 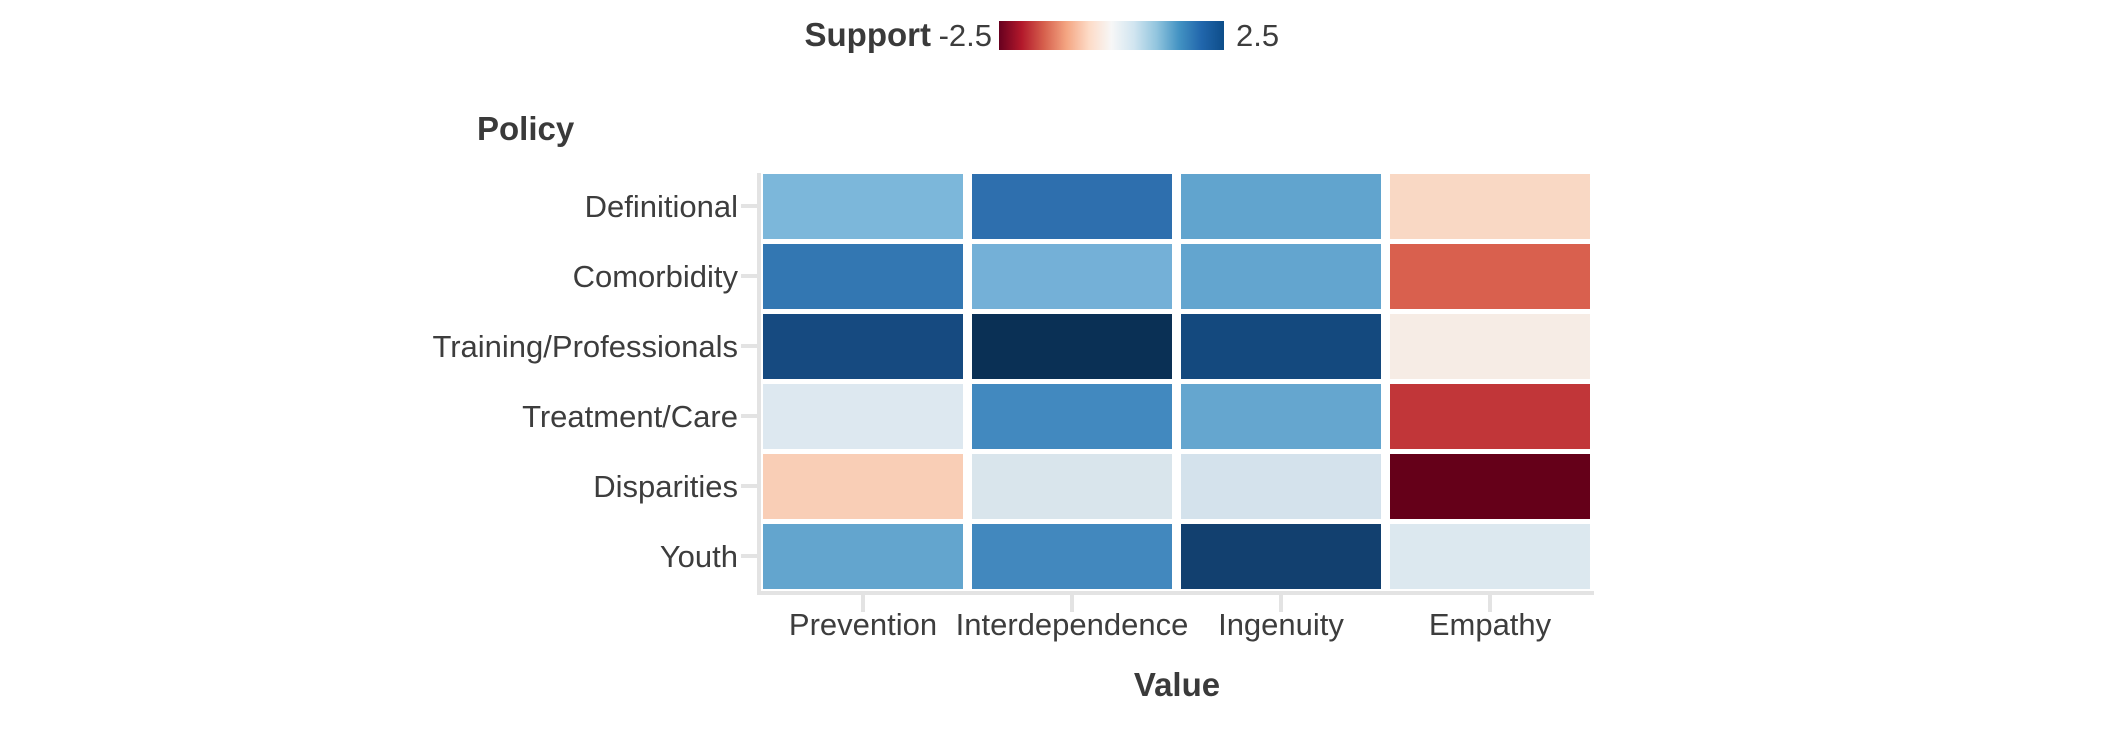 What do you see at coordinates (749, 206) in the screenshot?
I see `y-tick-definitional` at bounding box center [749, 206].